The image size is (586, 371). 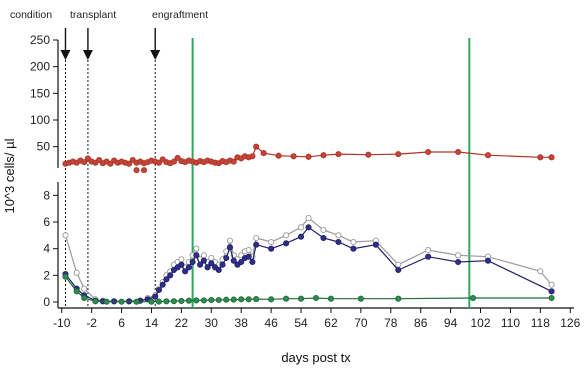 What do you see at coordinates (46, 195) in the screenshot?
I see `y-tick-label: 8` at bounding box center [46, 195].